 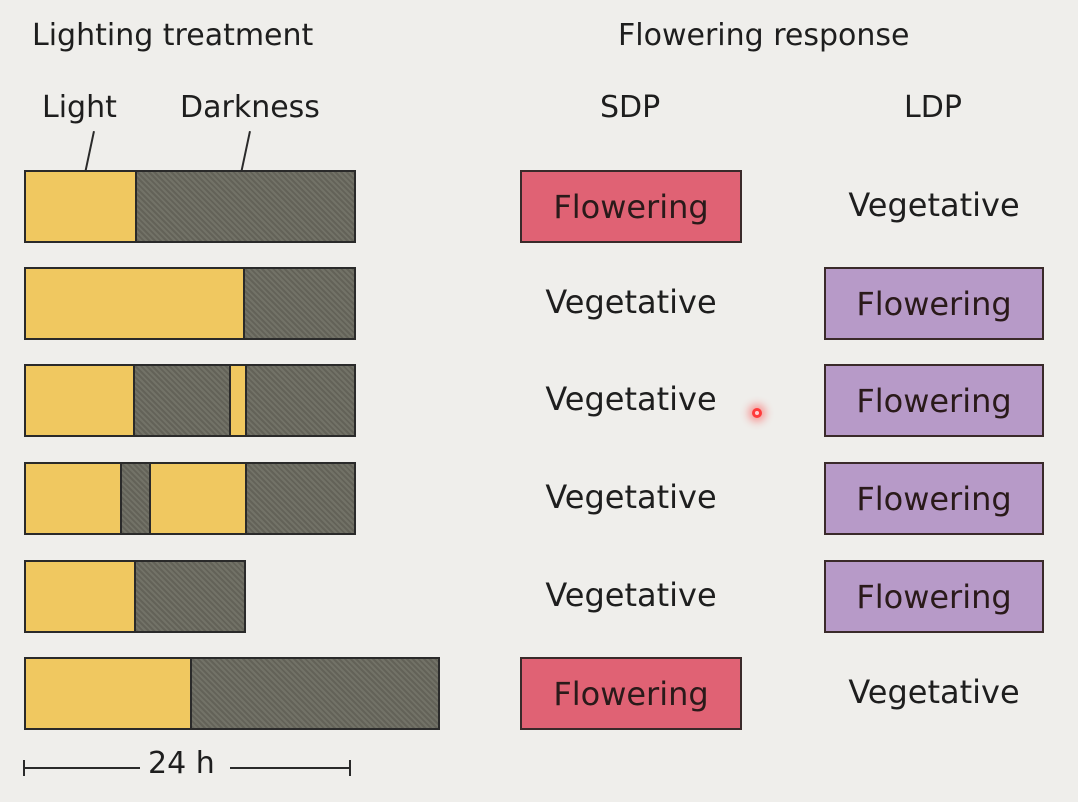 I want to click on flowering-response-title: Flowering response, so click(x=764, y=35).